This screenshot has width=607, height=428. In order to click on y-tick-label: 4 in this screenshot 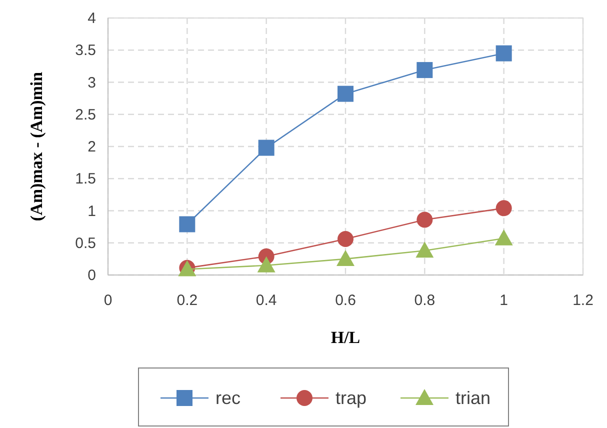, I will do `click(92, 18)`.